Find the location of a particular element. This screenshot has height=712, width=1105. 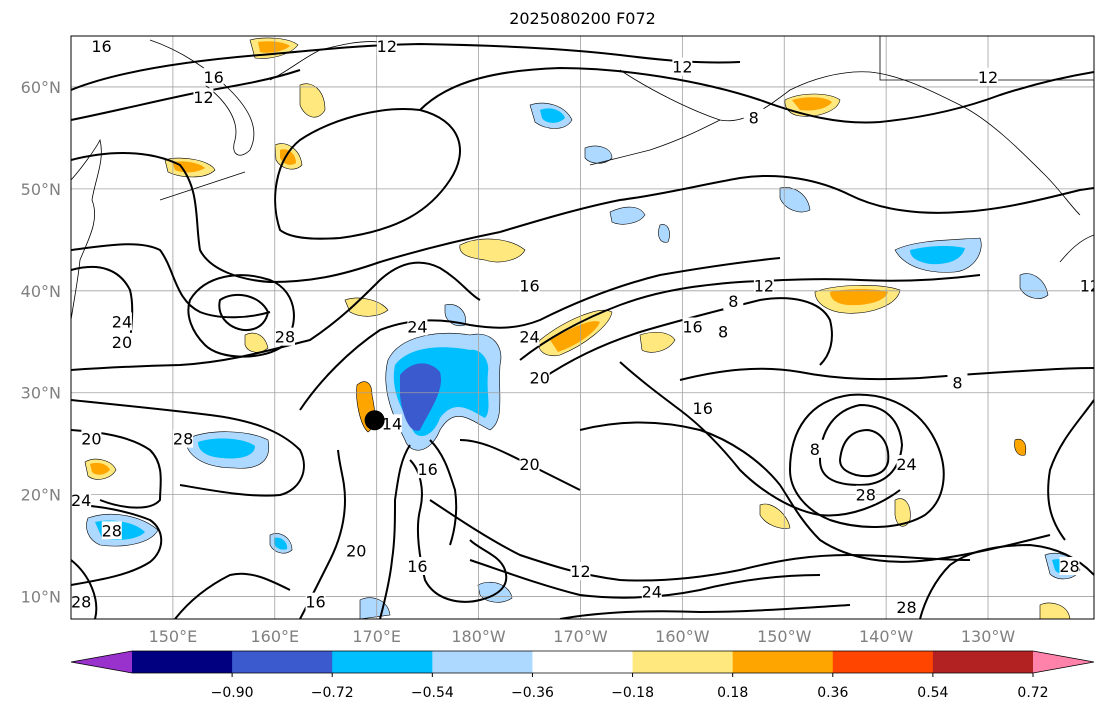

colorbar-tick-label: 0.54 is located at coordinates (932, 693).